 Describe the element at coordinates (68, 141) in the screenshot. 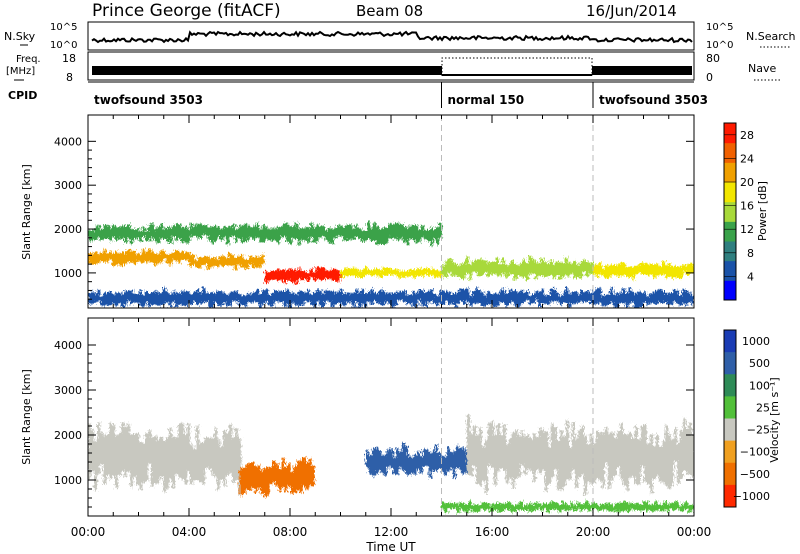

I see `y-tick-label: 4000` at that location.